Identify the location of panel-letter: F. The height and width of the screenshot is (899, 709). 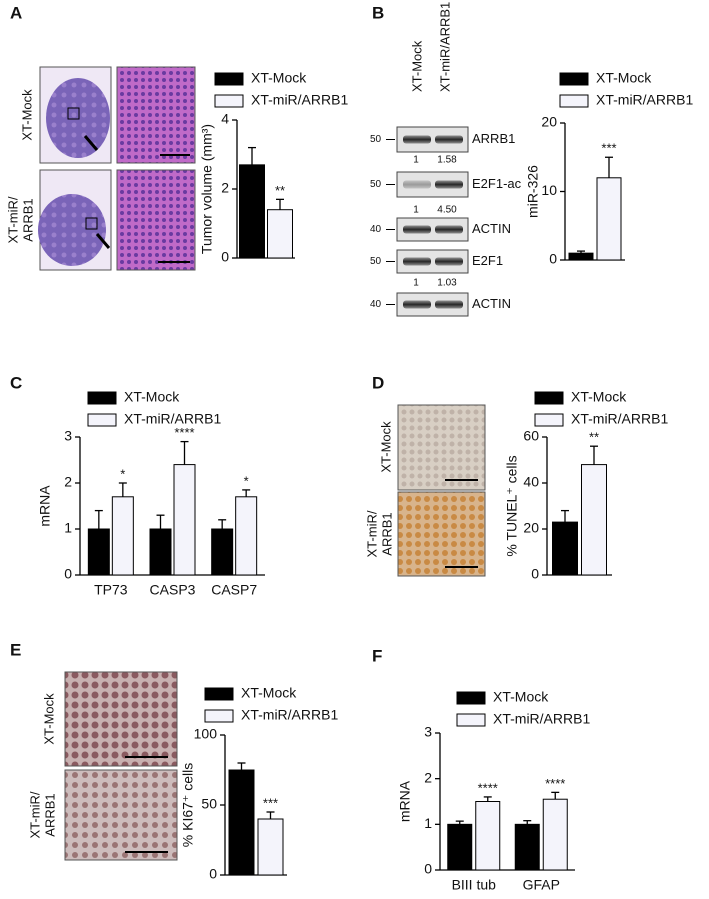
(377, 655).